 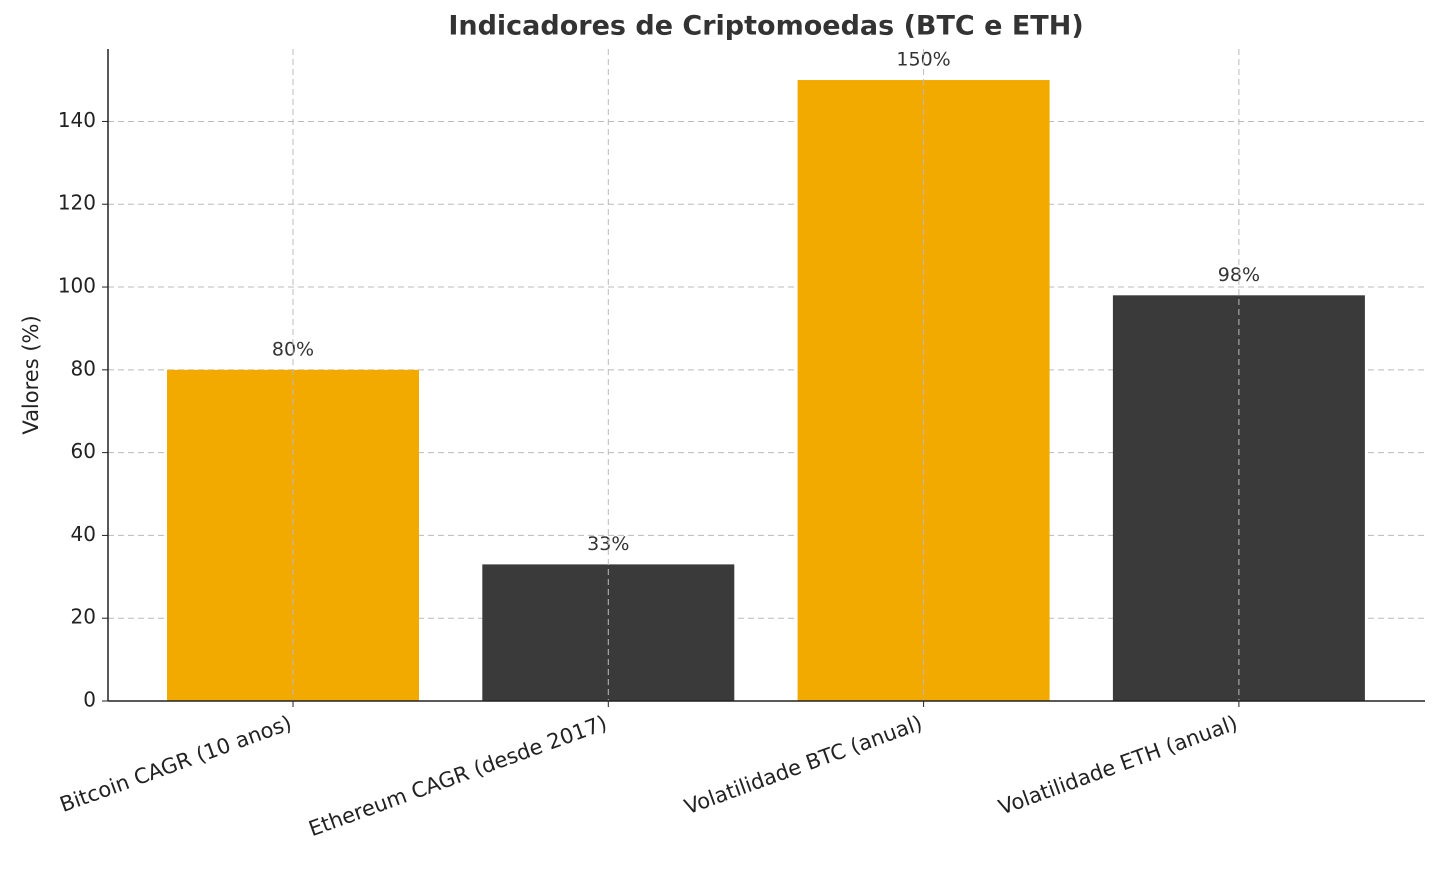 I want to click on y-tick-label: 40, so click(x=83, y=534).